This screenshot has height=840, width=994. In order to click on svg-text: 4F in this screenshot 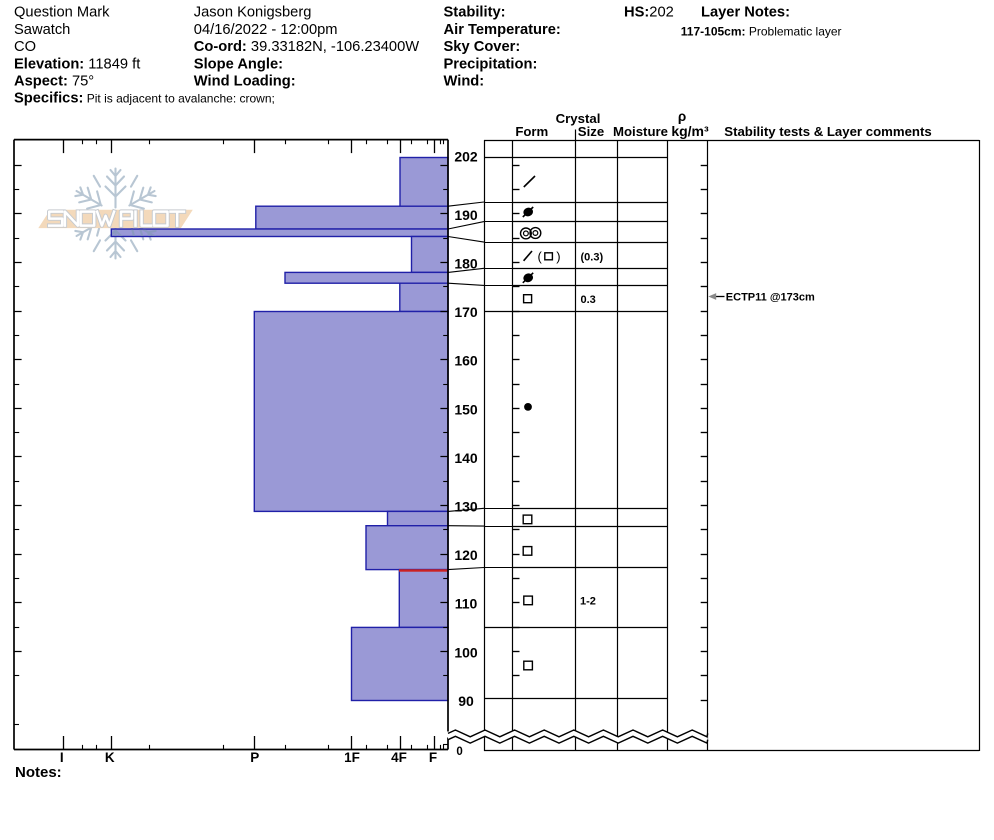, I will do `click(399, 757)`.